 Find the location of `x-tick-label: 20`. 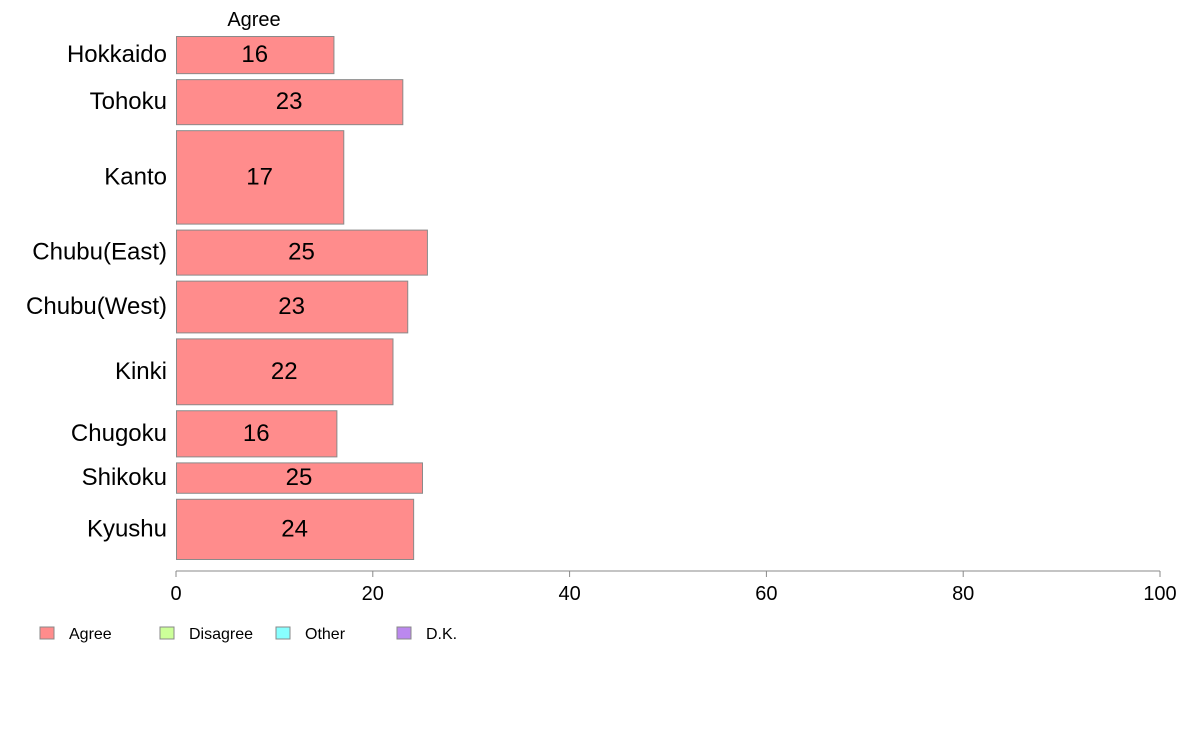

x-tick-label: 20 is located at coordinates (373, 594).